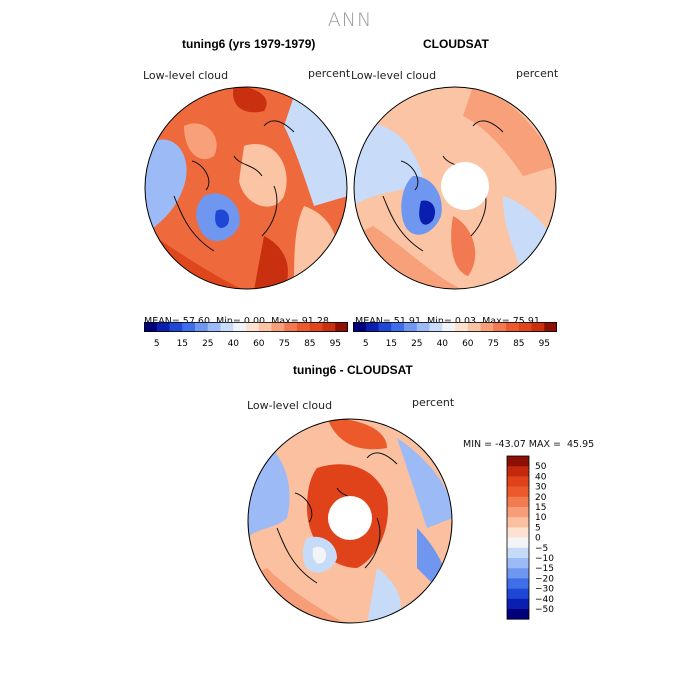 This screenshot has height=700, width=700. I want to click on colorbar-tick-label: 15, so click(391, 344).